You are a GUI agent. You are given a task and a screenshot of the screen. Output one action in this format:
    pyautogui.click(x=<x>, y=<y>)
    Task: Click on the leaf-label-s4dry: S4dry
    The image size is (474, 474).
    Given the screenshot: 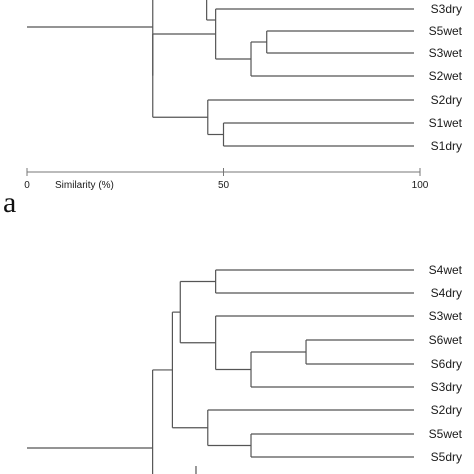 What is the action you would take?
    pyautogui.click(x=446, y=293)
    